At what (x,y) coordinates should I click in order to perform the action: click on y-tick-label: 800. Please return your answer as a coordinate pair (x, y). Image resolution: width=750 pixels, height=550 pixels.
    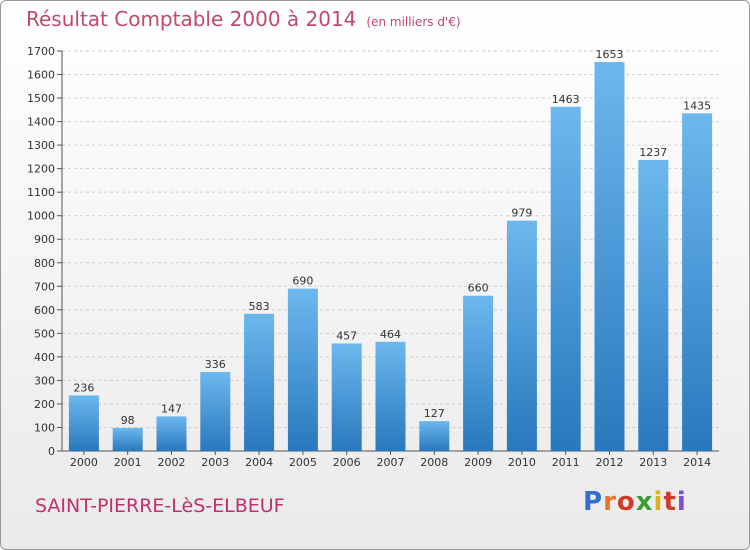
    Looking at the image, I should click on (44, 263).